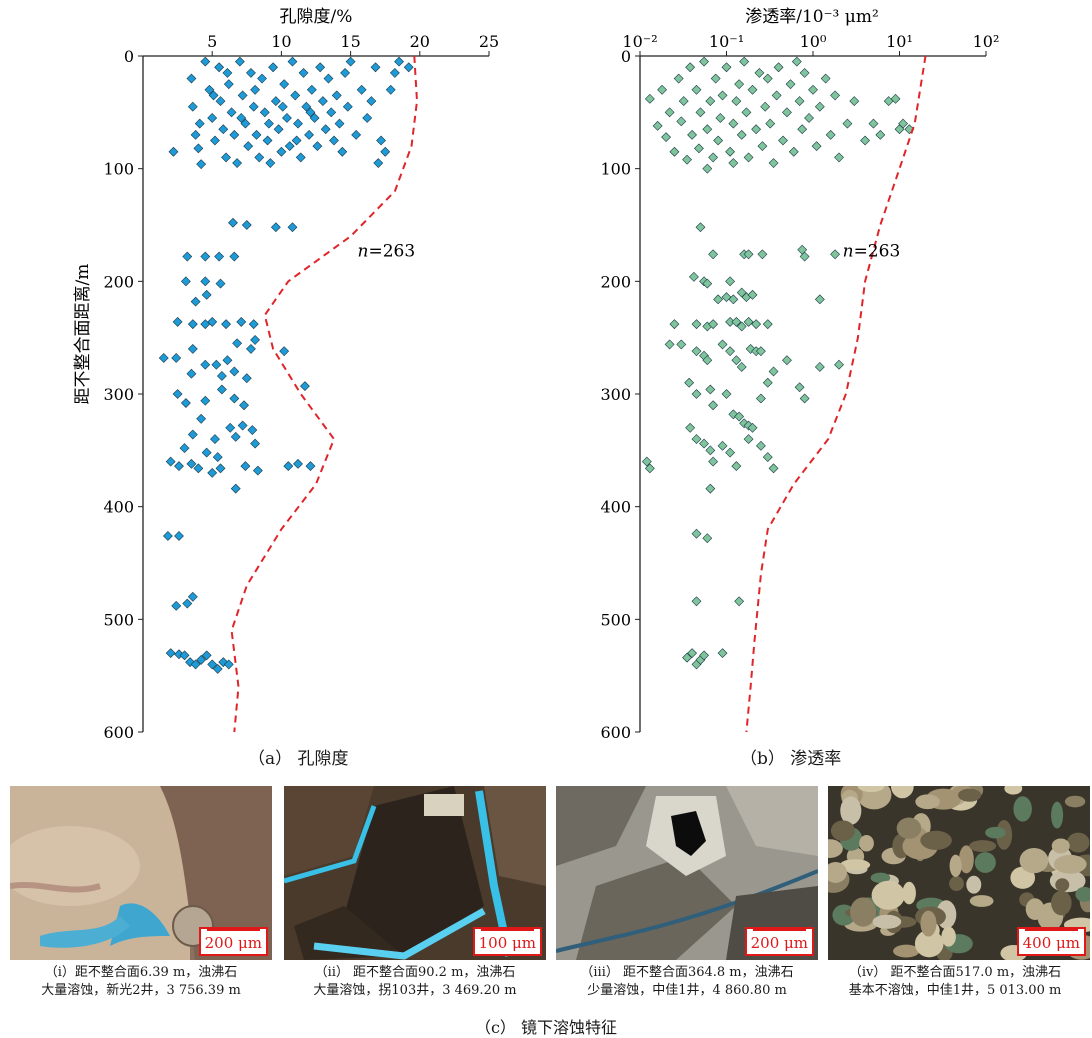 The width and height of the screenshot is (1092, 1038). I want to click on photo-caption-ii-line1: （ⅱ） 距不整合面90.2 m，浊沸石, so click(415, 972).